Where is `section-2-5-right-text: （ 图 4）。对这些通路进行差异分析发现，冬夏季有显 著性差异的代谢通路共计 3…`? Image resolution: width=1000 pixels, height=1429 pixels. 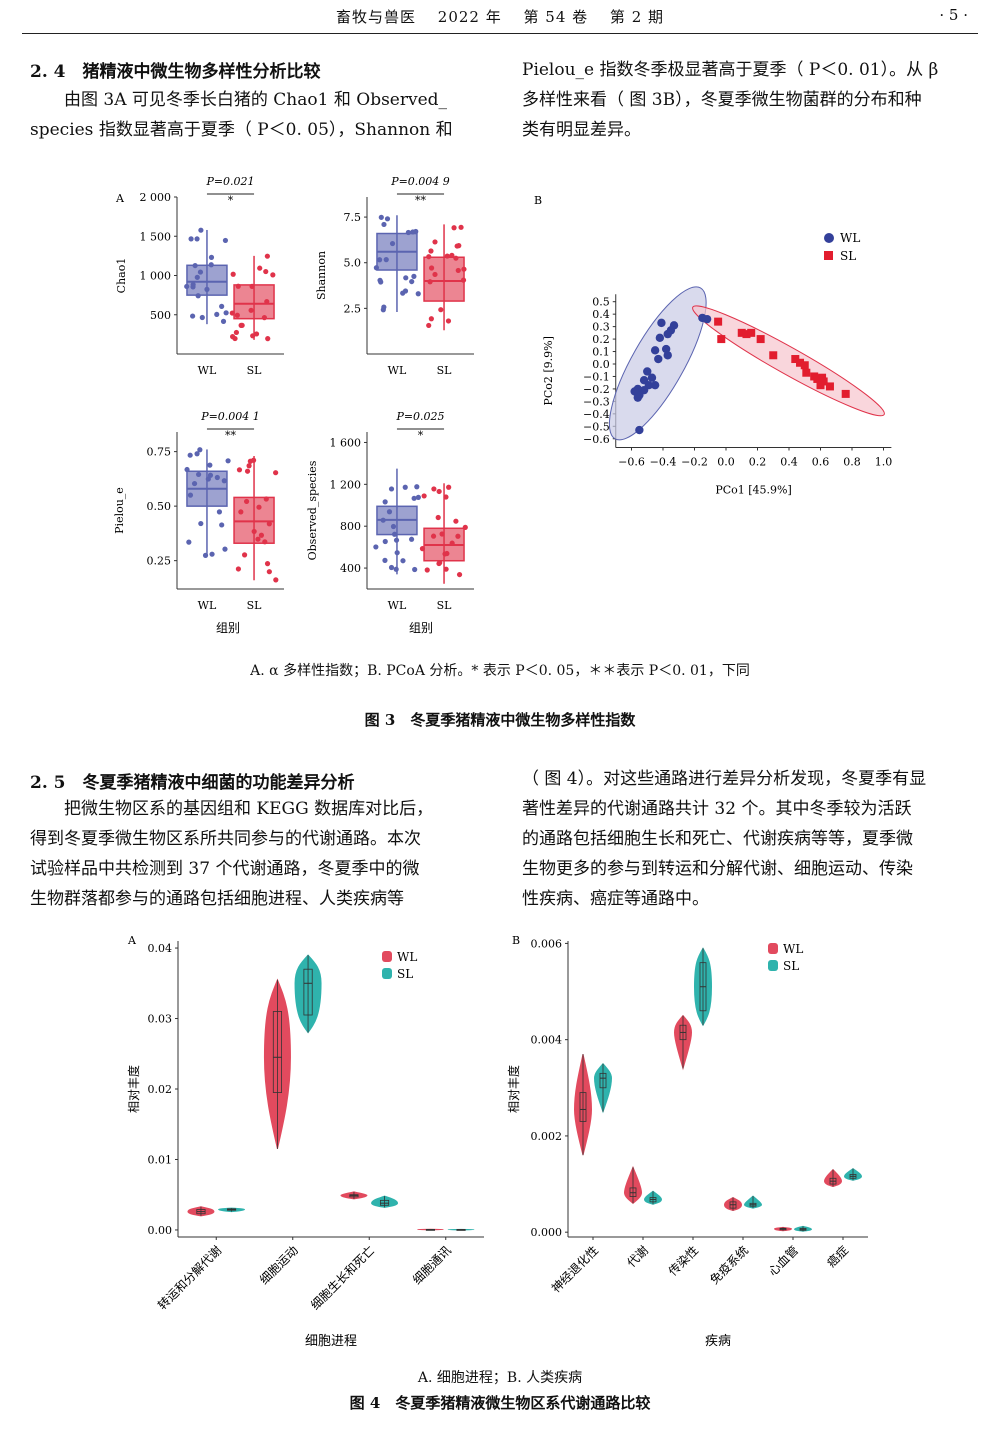 section-2-5-right-text: （ 图 4）。对这些通路进行差异分析发现，冬夏季有显 著性差异的代谢通路共计 3… is located at coordinates (749, 839).